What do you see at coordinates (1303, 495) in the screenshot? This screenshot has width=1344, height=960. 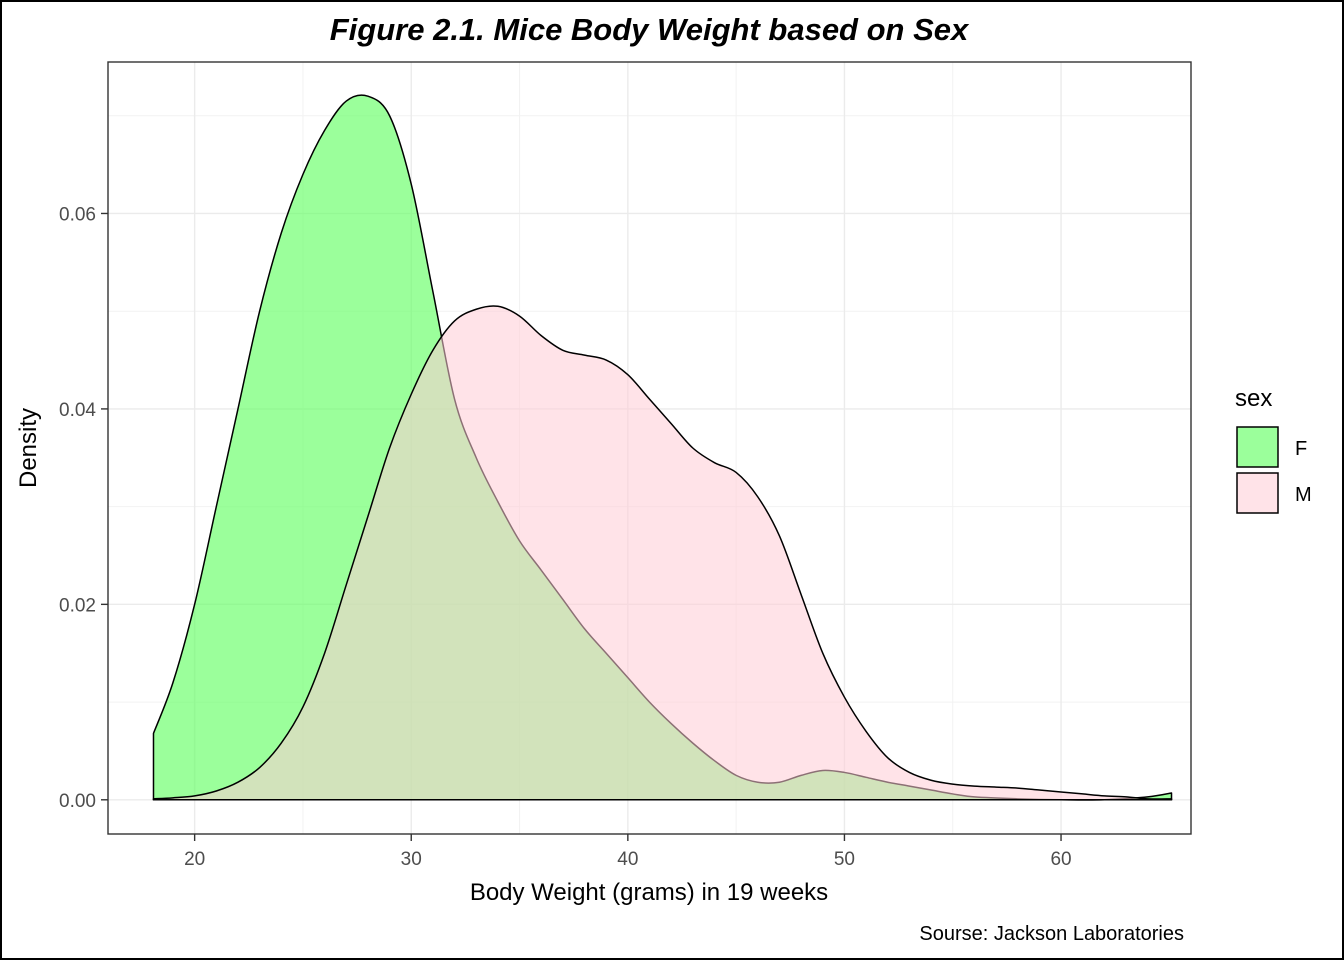 I see `legend-label-m: M` at bounding box center [1303, 495].